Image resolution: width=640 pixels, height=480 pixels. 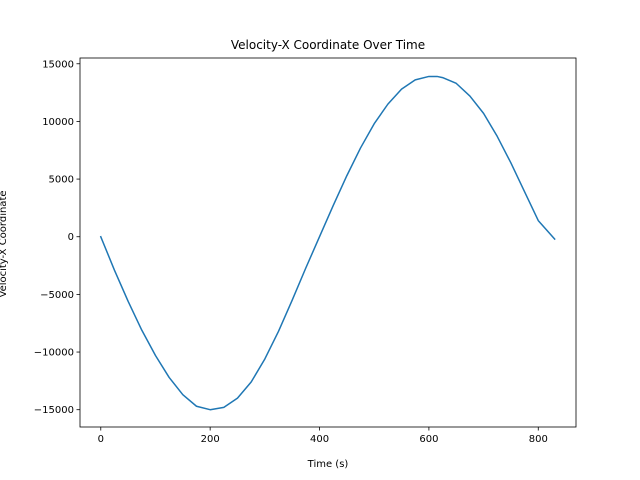 I want to click on x-axis-title: Time (s), so click(x=328, y=464).